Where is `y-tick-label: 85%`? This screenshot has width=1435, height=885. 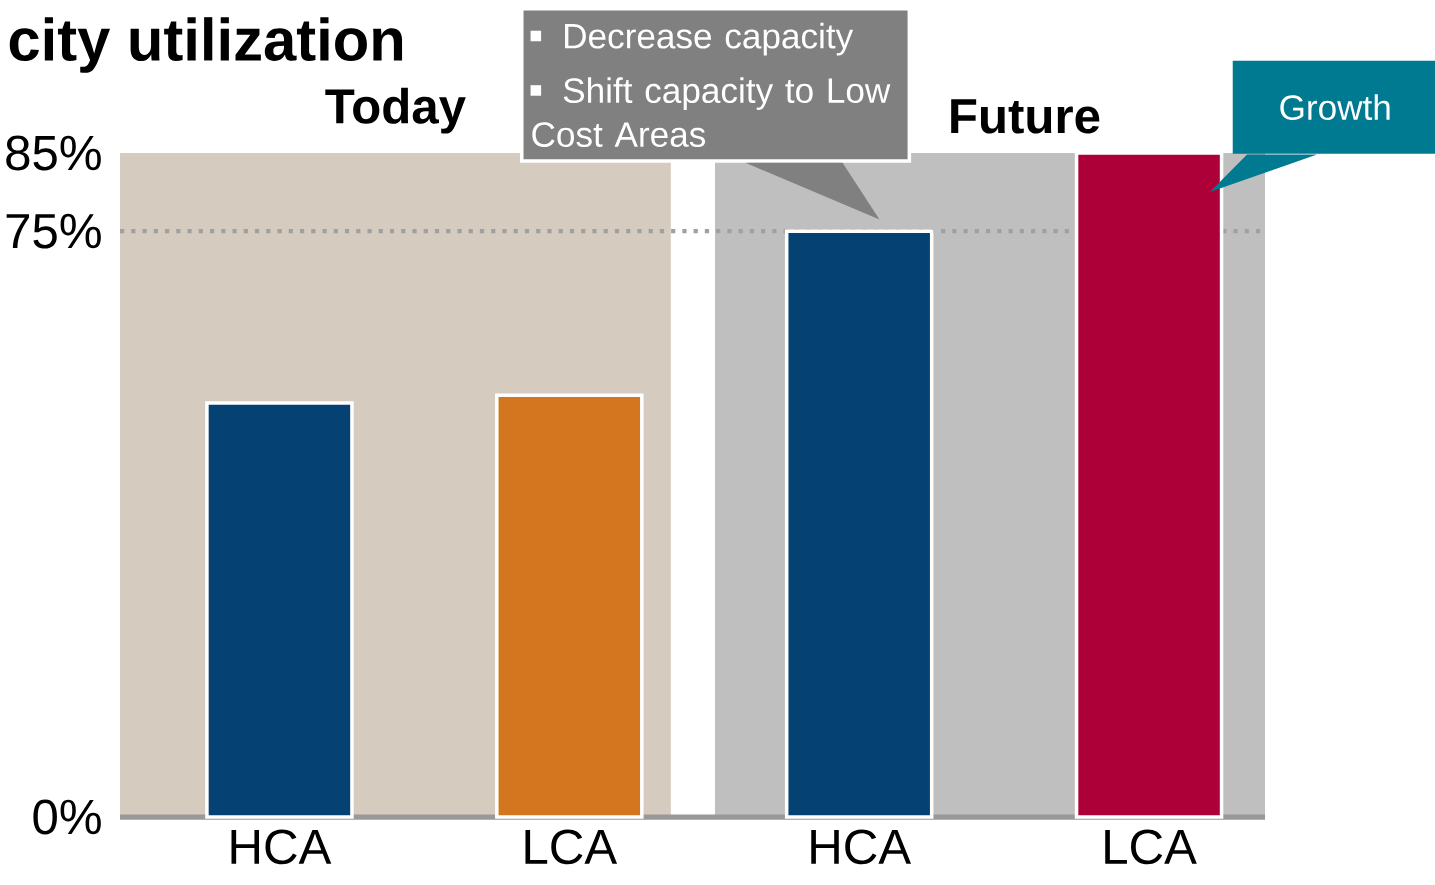 y-tick-label: 85% is located at coordinates (53, 153).